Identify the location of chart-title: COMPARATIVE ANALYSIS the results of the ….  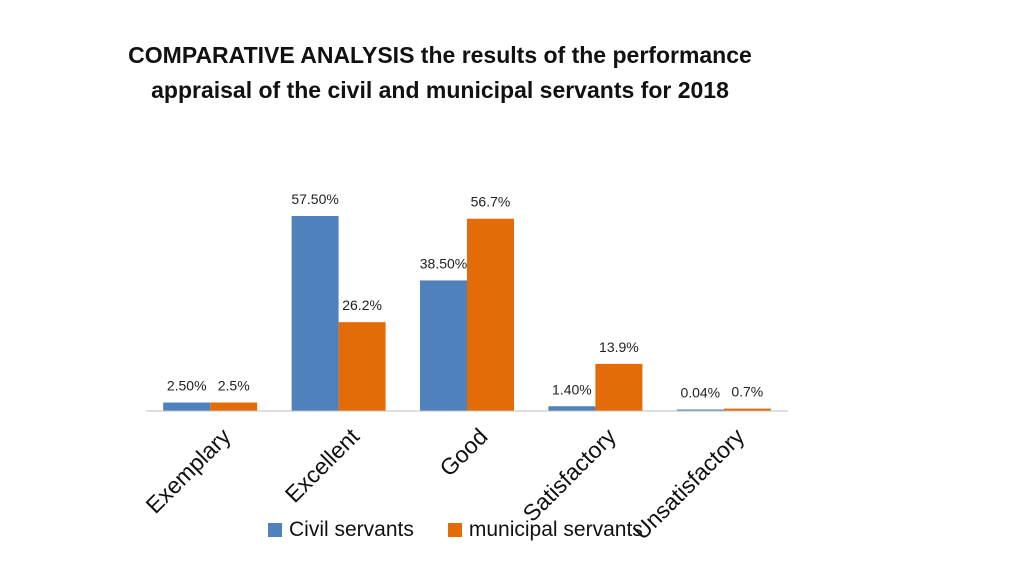
(440, 72).